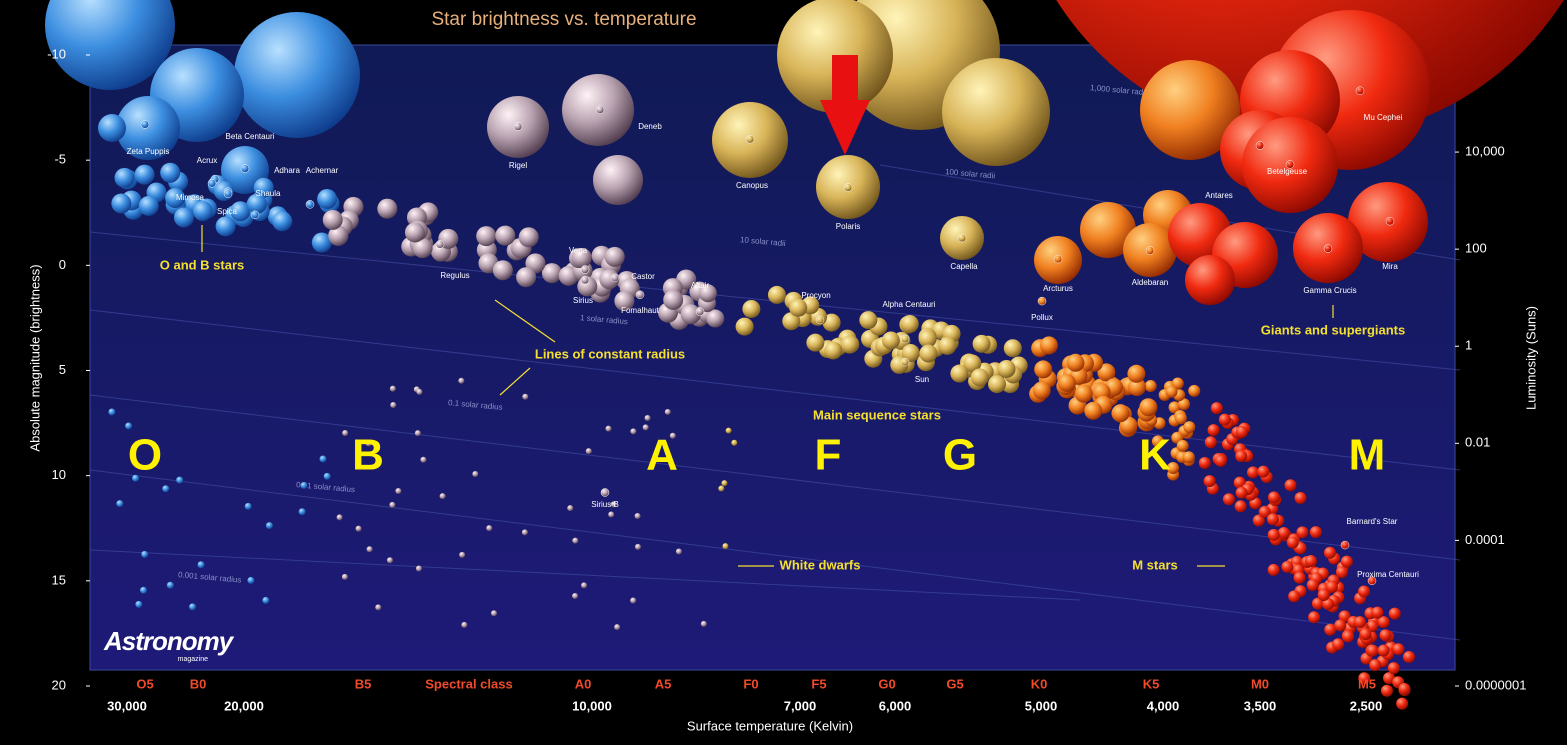 Image resolution: width=1567 pixels, height=745 pixels. I want to click on star-label: Pollux, so click(1042, 317).